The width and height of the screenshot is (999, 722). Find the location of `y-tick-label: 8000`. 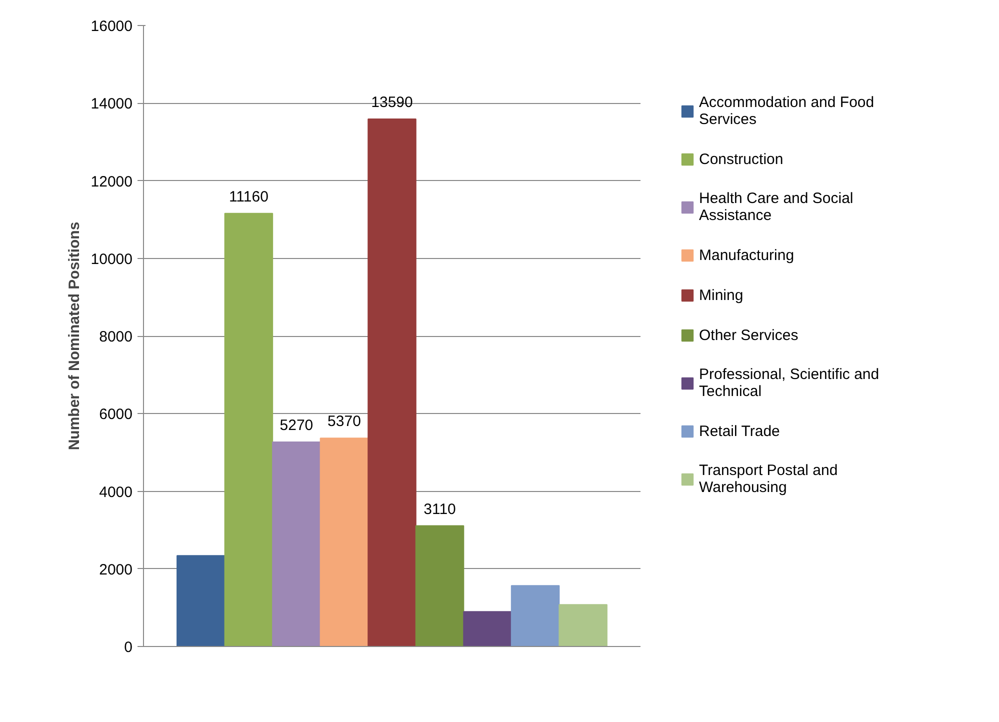

y-tick-label: 8000 is located at coordinates (116, 337).